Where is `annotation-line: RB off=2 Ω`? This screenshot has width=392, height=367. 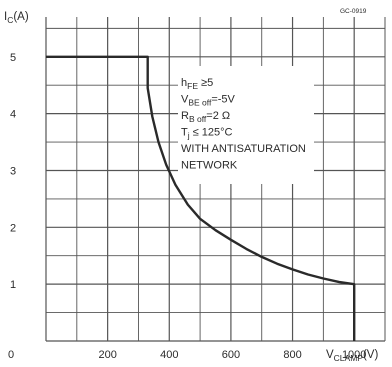
annotation-line: RB off=2 Ω is located at coordinates (205, 117).